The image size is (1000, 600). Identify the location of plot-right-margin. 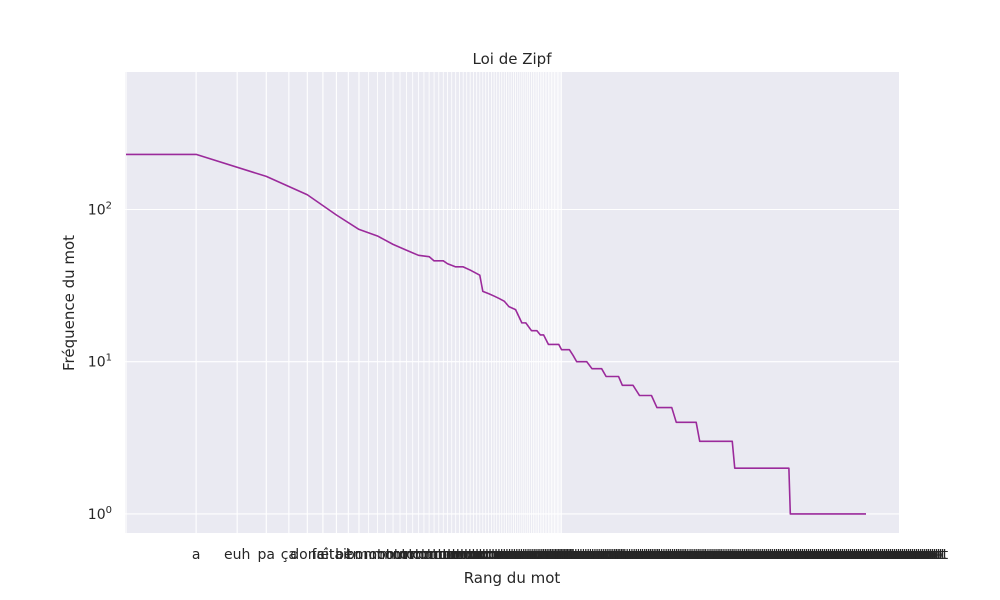
(882, 302).